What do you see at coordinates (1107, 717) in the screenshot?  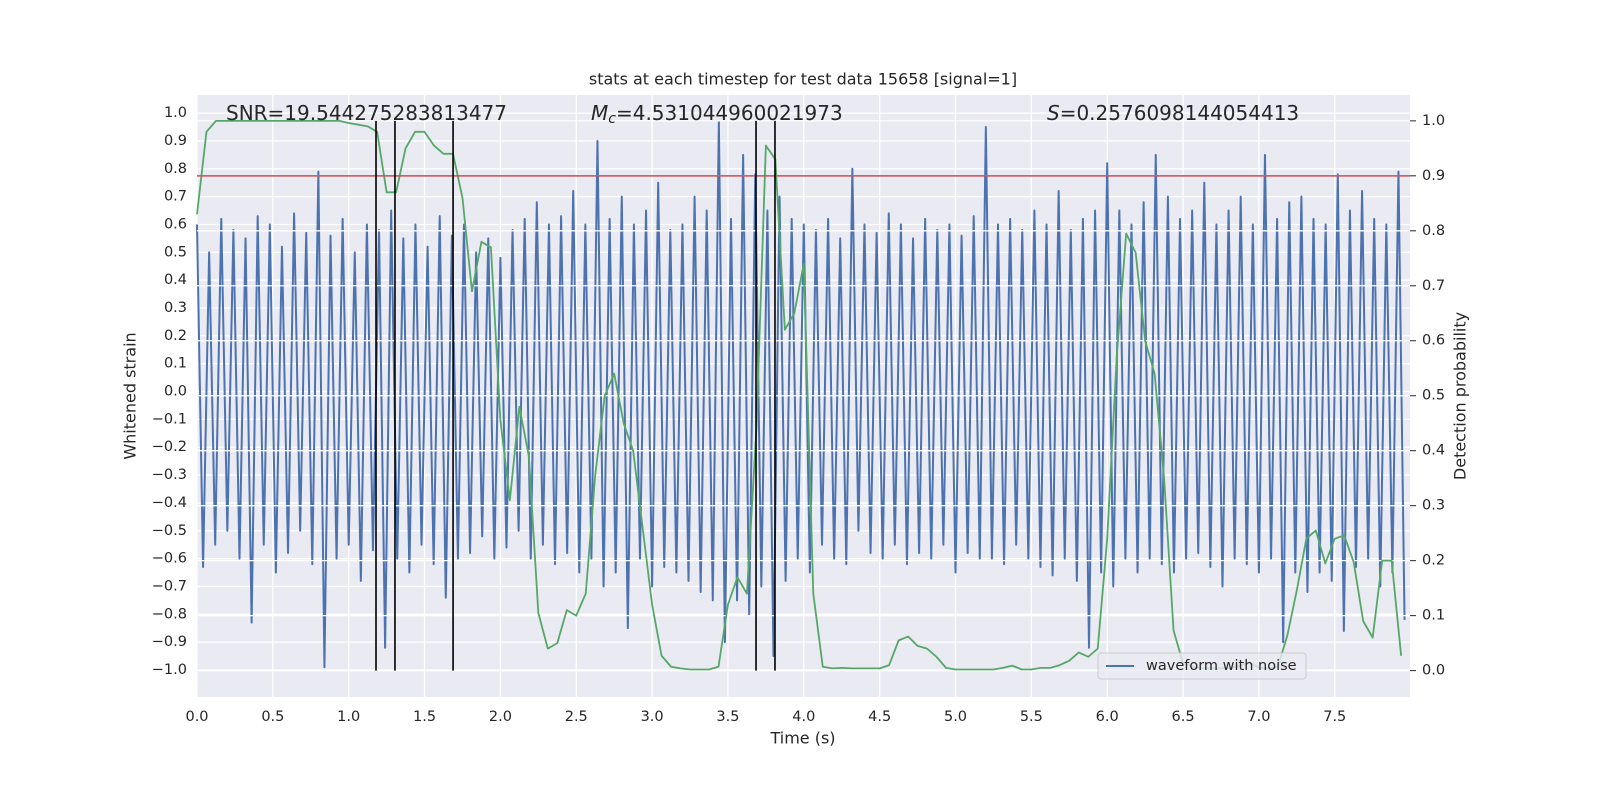 I see `x-tick-label: 6.0` at bounding box center [1107, 717].